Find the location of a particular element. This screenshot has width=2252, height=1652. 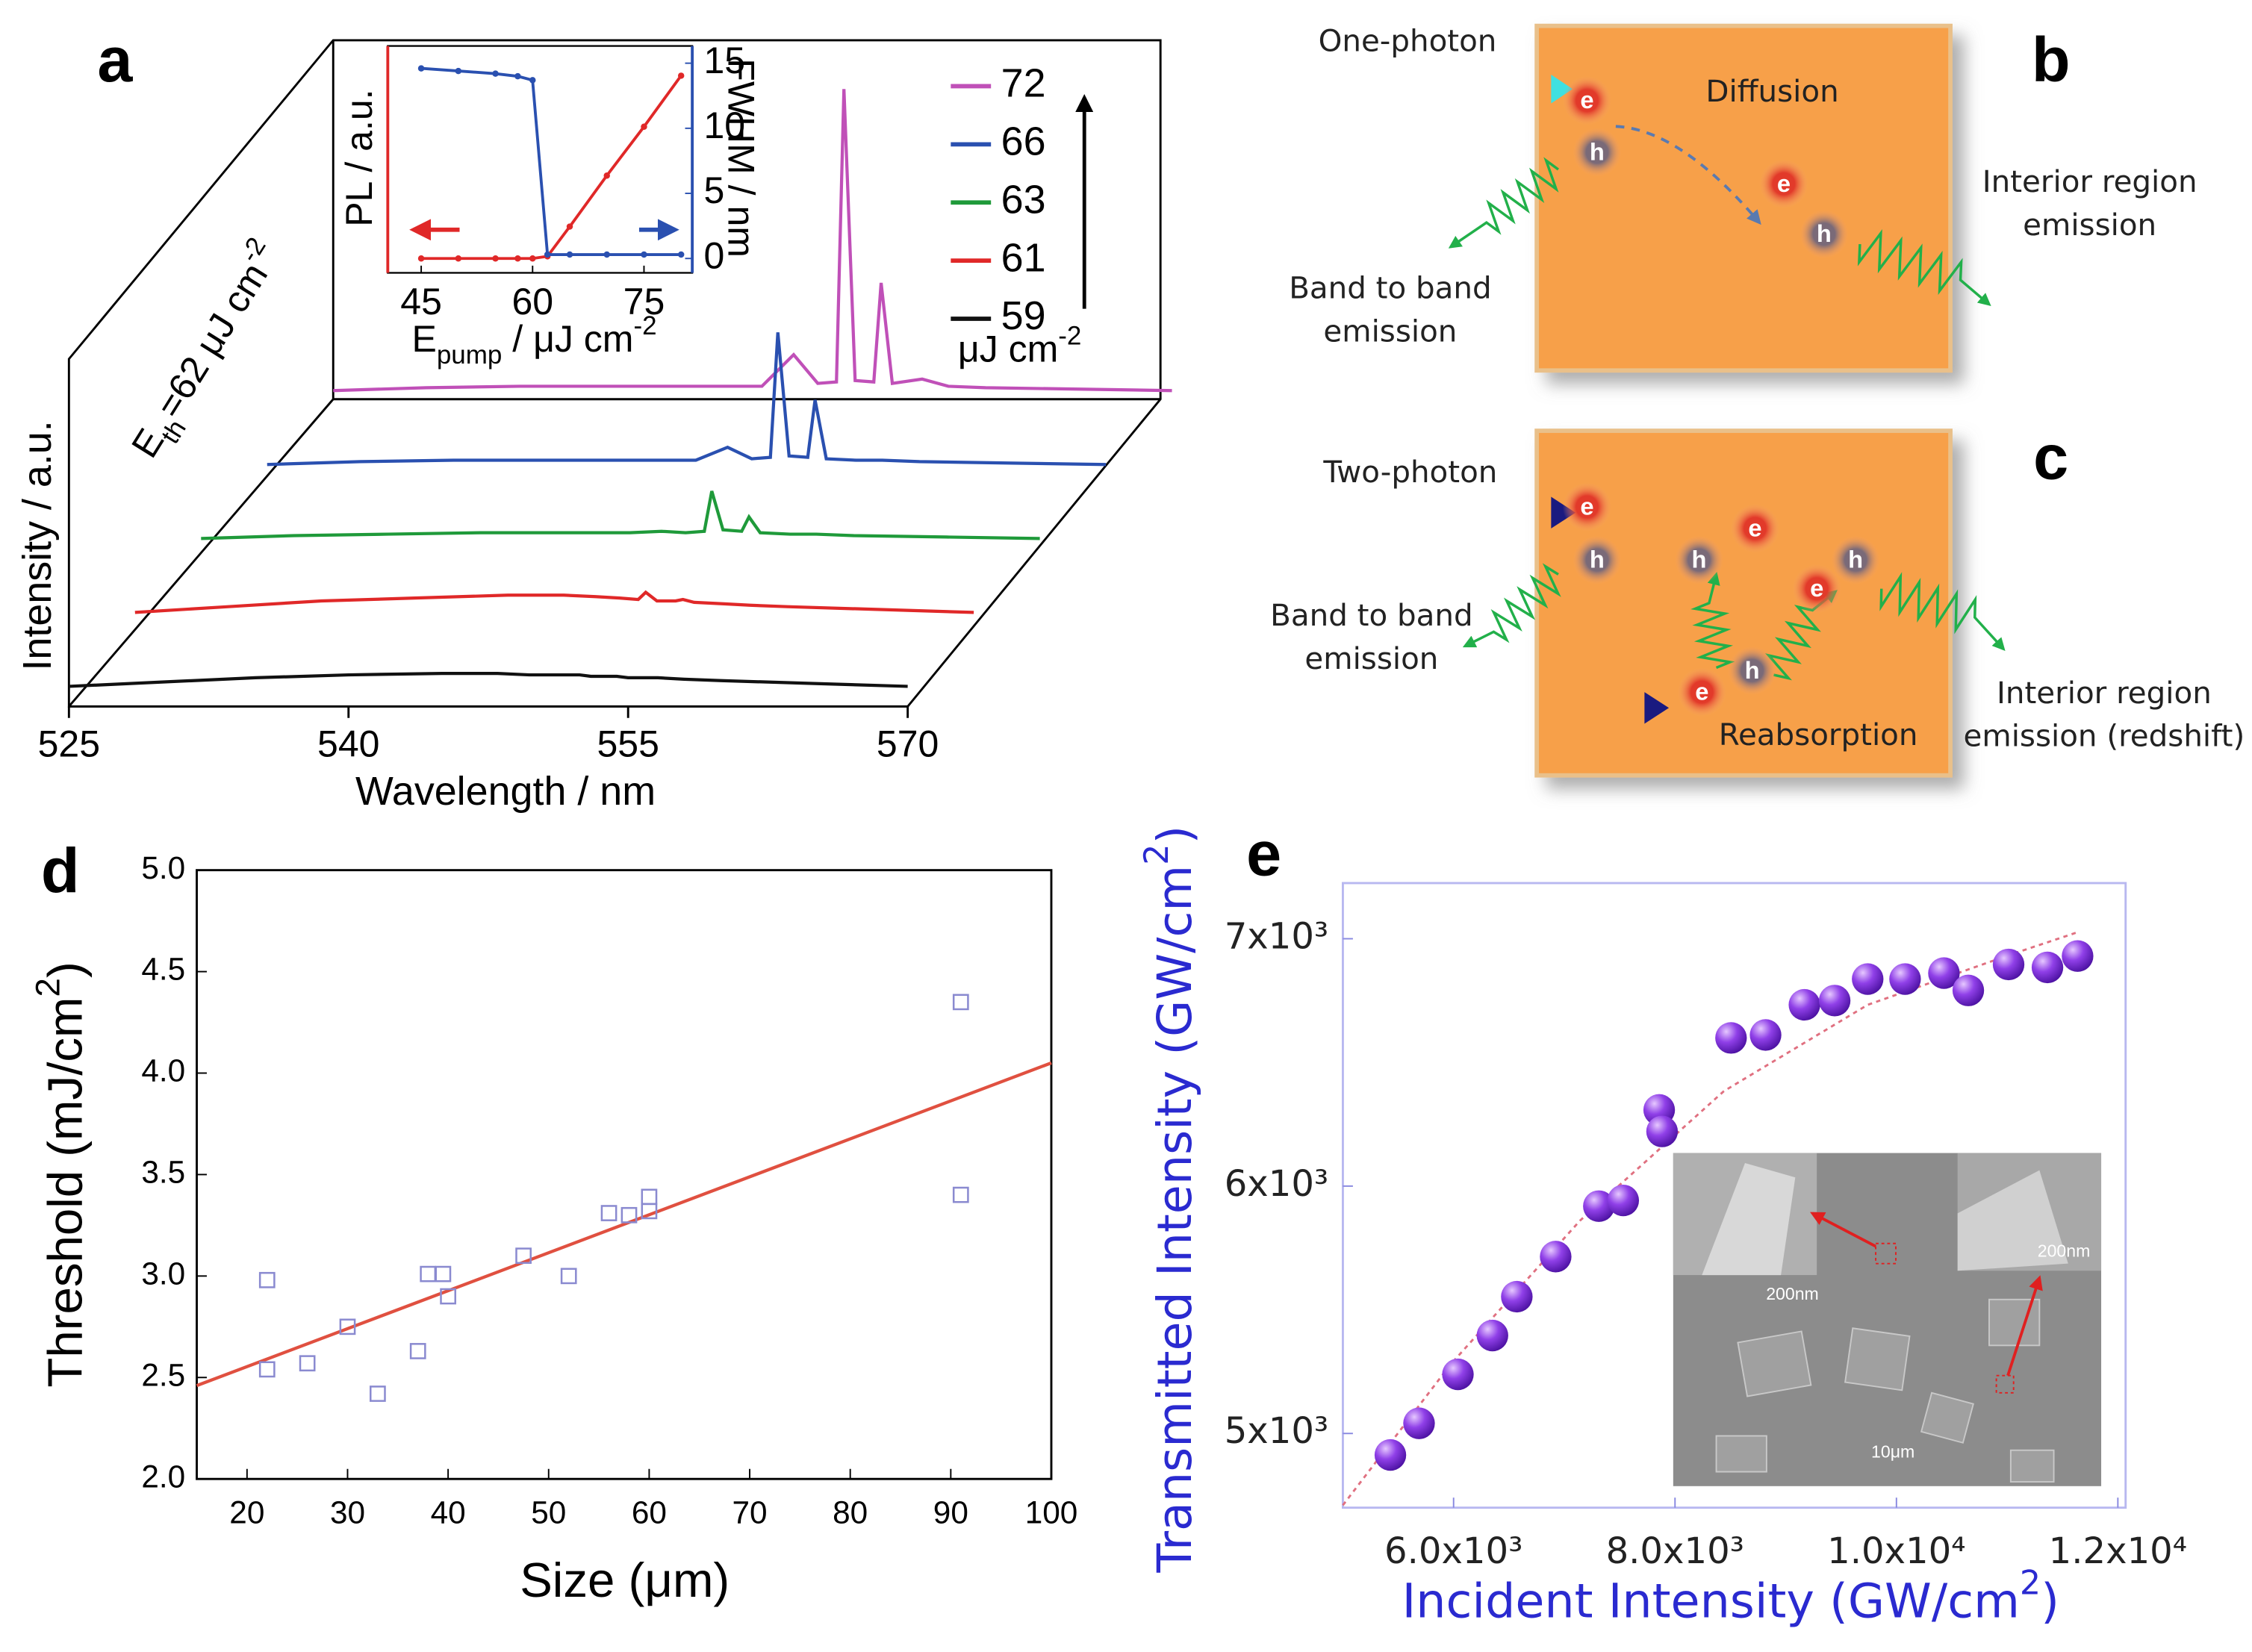

x-tick-label: 100 is located at coordinates (1052, 1512).